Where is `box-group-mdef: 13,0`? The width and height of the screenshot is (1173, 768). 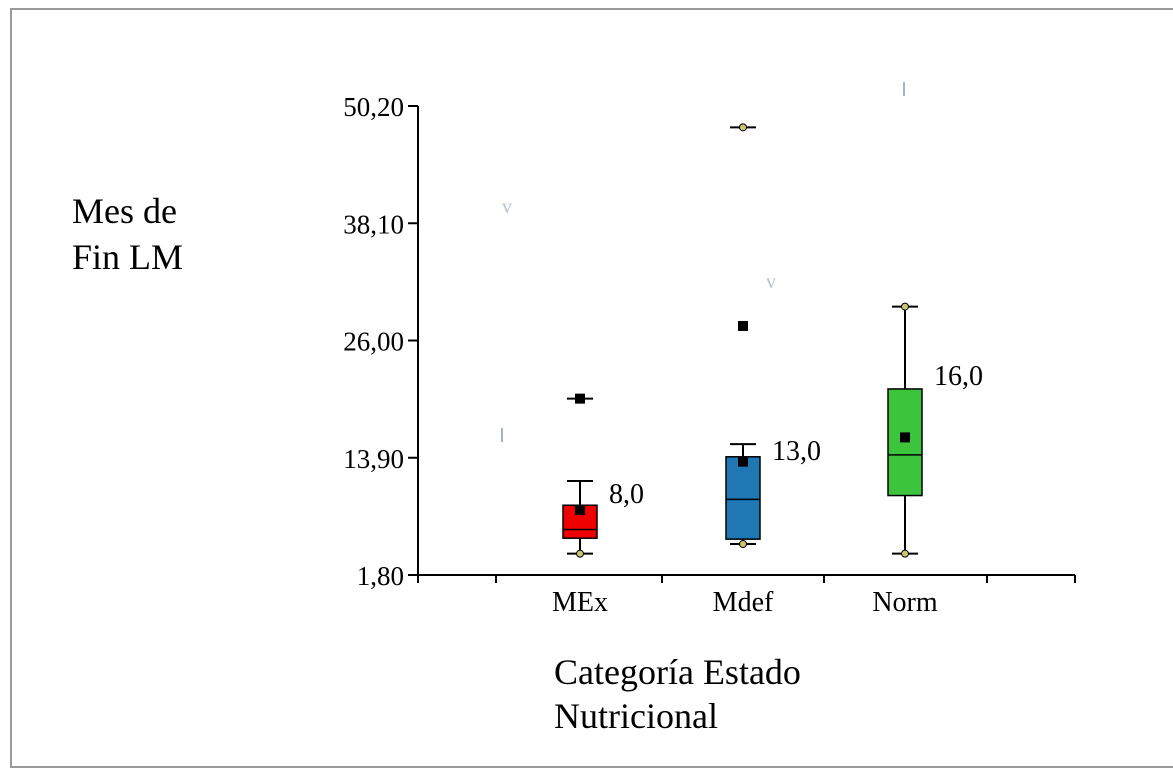 box-group-mdef: 13,0 is located at coordinates (773, 335).